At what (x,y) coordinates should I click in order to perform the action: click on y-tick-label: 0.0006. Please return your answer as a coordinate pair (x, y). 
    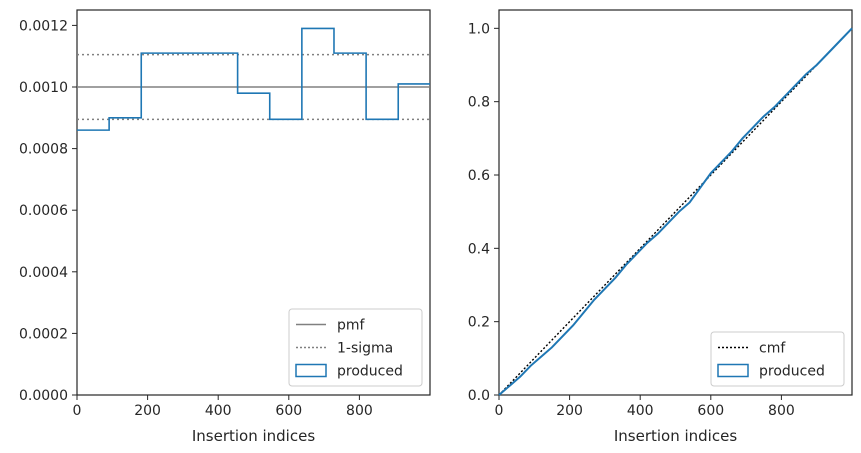
    Looking at the image, I should click on (43, 211).